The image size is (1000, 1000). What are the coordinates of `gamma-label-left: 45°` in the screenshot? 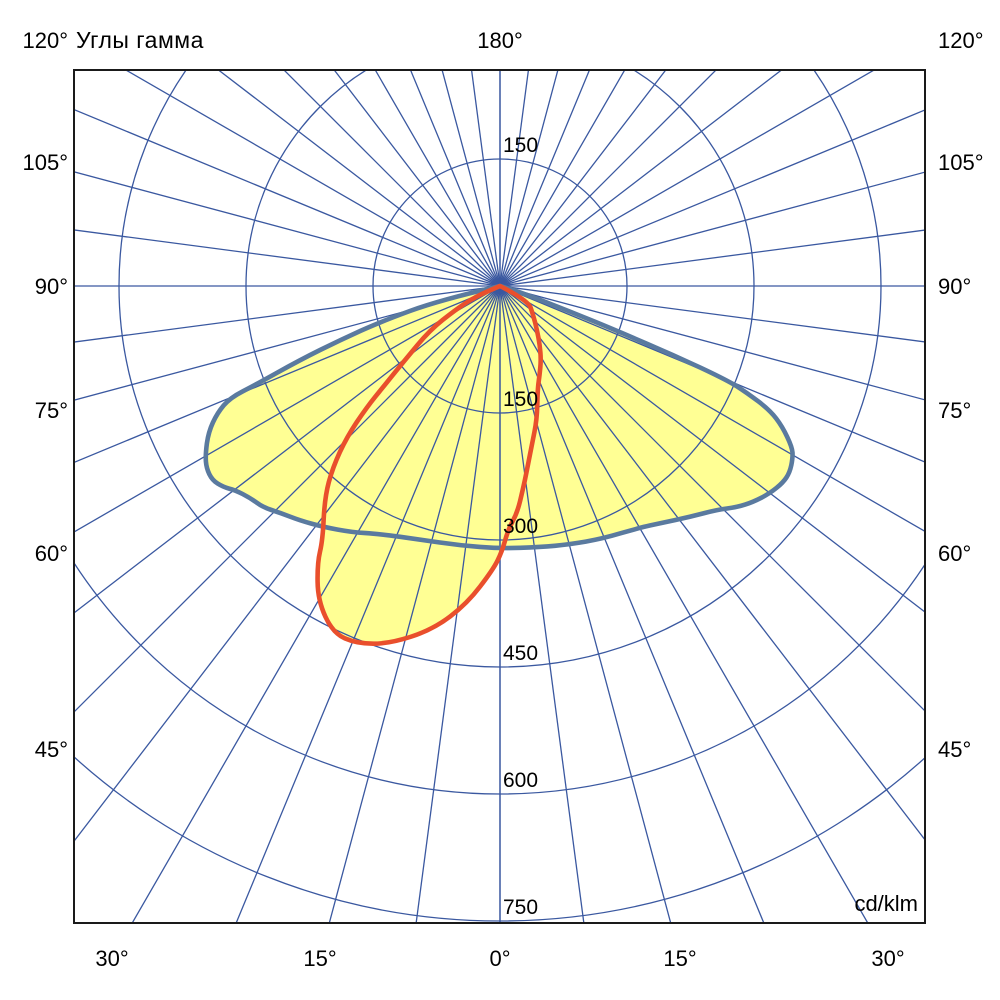 It's located at (51, 749).